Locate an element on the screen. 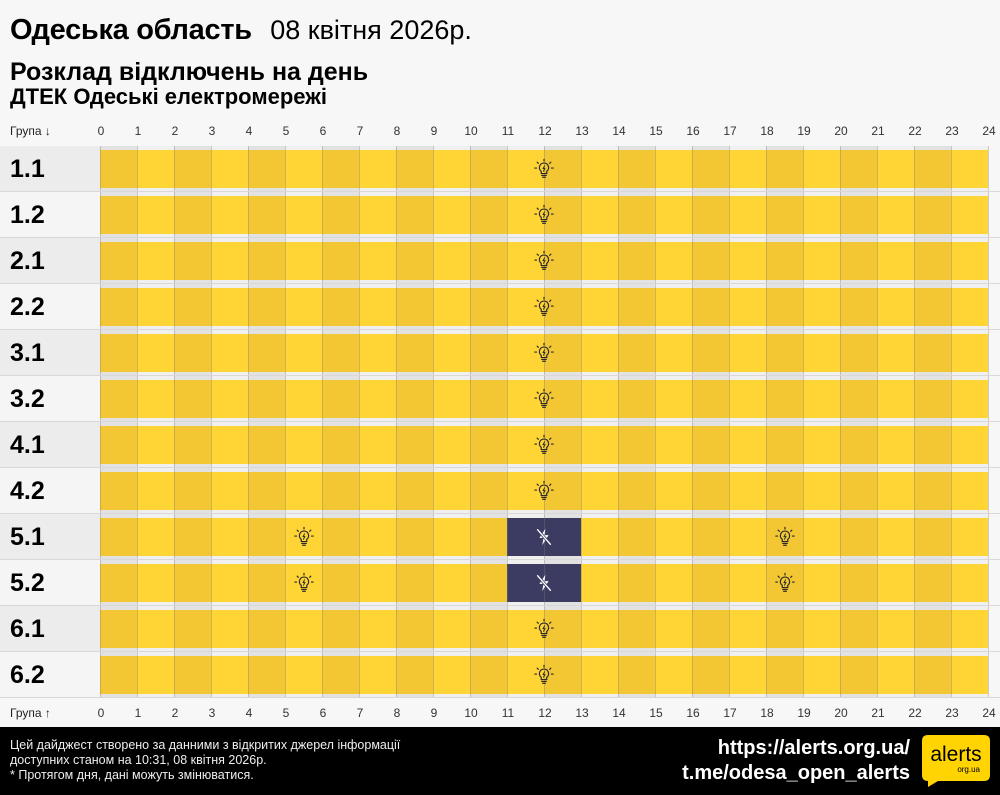 This screenshot has width=1000, height=795. svg-text: alerts is located at coordinates (955, 754).